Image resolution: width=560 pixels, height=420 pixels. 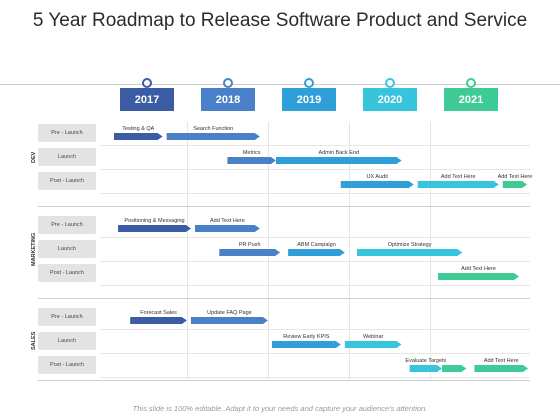 What do you see at coordinates (425, 361) in the screenshot?
I see `task-label: Evaluate Targets` at bounding box center [425, 361].